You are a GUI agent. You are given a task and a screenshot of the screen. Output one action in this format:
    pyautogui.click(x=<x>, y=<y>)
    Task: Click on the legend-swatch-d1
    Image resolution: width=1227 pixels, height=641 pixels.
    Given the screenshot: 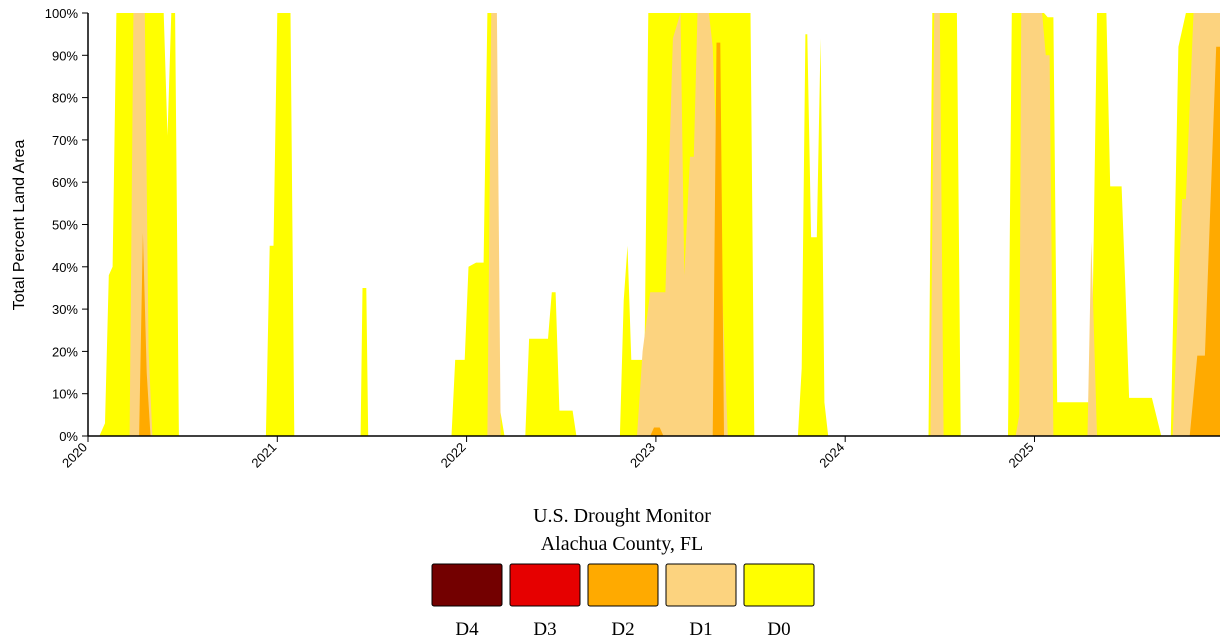 What is the action you would take?
    pyautogui.click(x=701, y=585)
    